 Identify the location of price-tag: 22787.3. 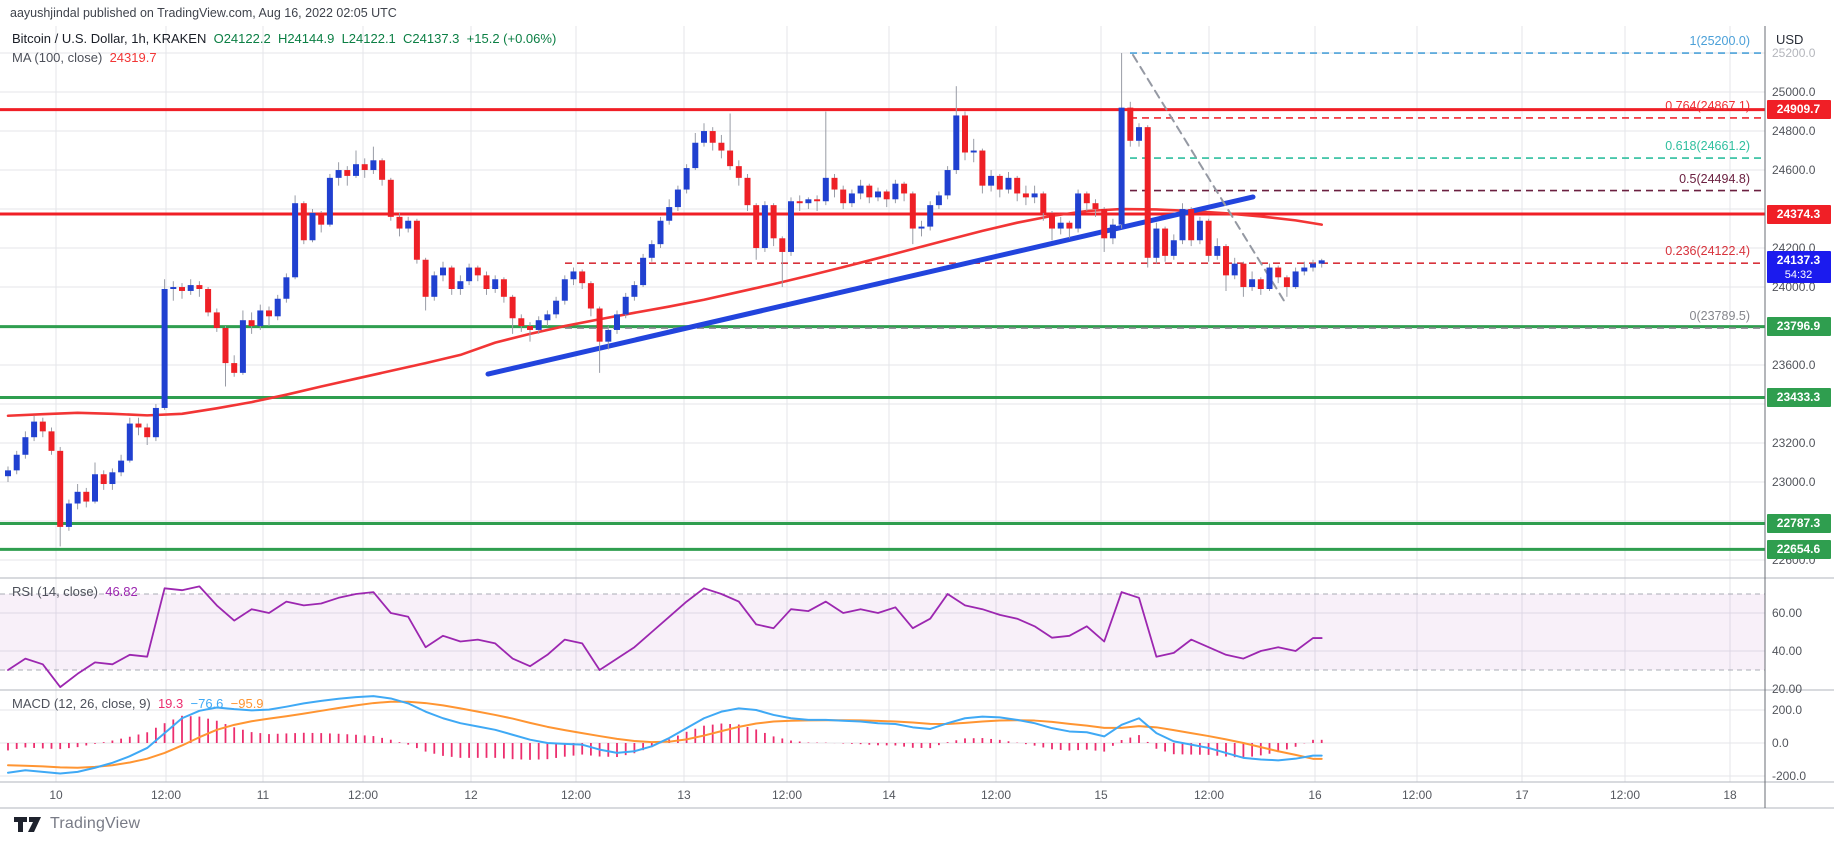
(1798, 524).